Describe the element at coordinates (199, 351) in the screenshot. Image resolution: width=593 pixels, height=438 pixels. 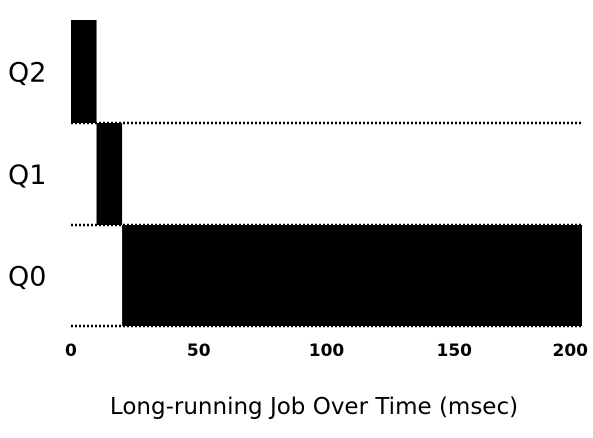
I see `x-tick-label-50: 50` at that location.